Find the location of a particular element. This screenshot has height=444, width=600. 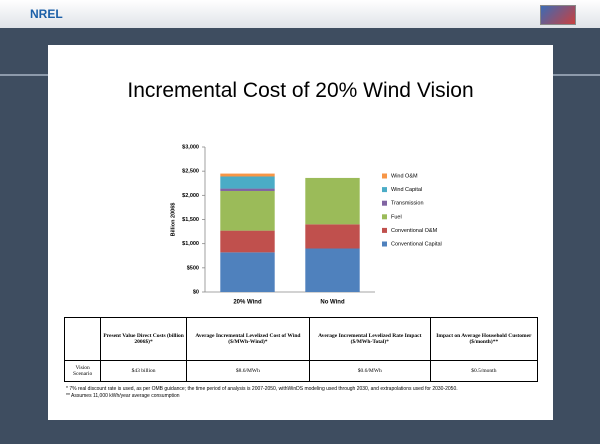

header-bar is located at coordinates (300, 14).